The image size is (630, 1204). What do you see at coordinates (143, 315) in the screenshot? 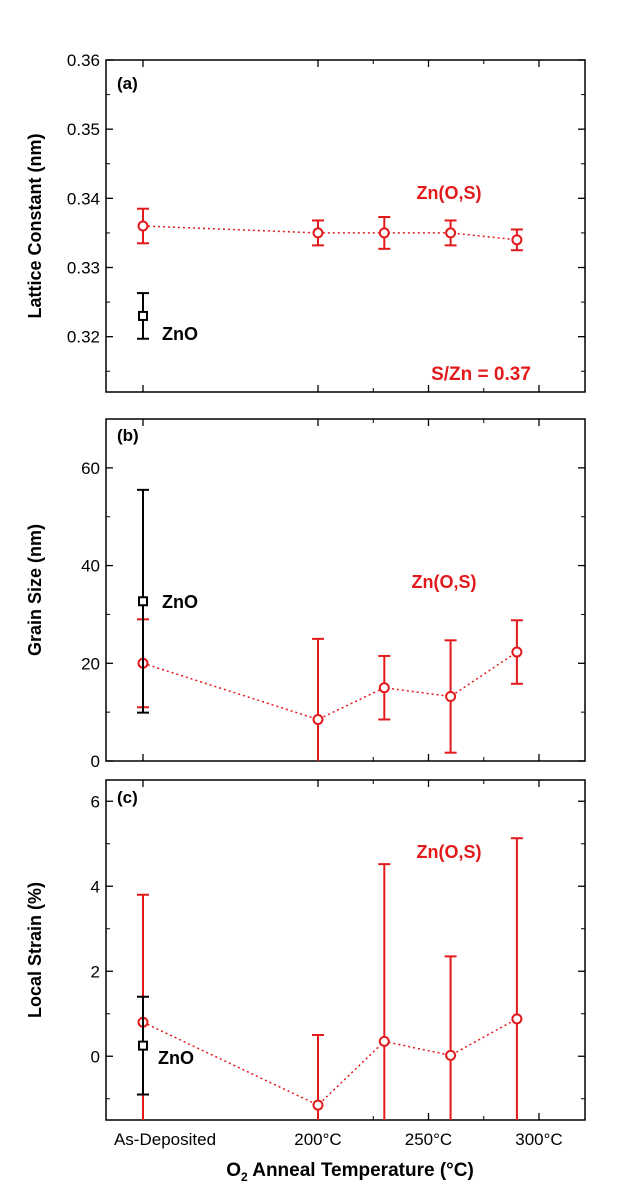
I see `panel-a-zno-point` at bounding box center [143, 315].